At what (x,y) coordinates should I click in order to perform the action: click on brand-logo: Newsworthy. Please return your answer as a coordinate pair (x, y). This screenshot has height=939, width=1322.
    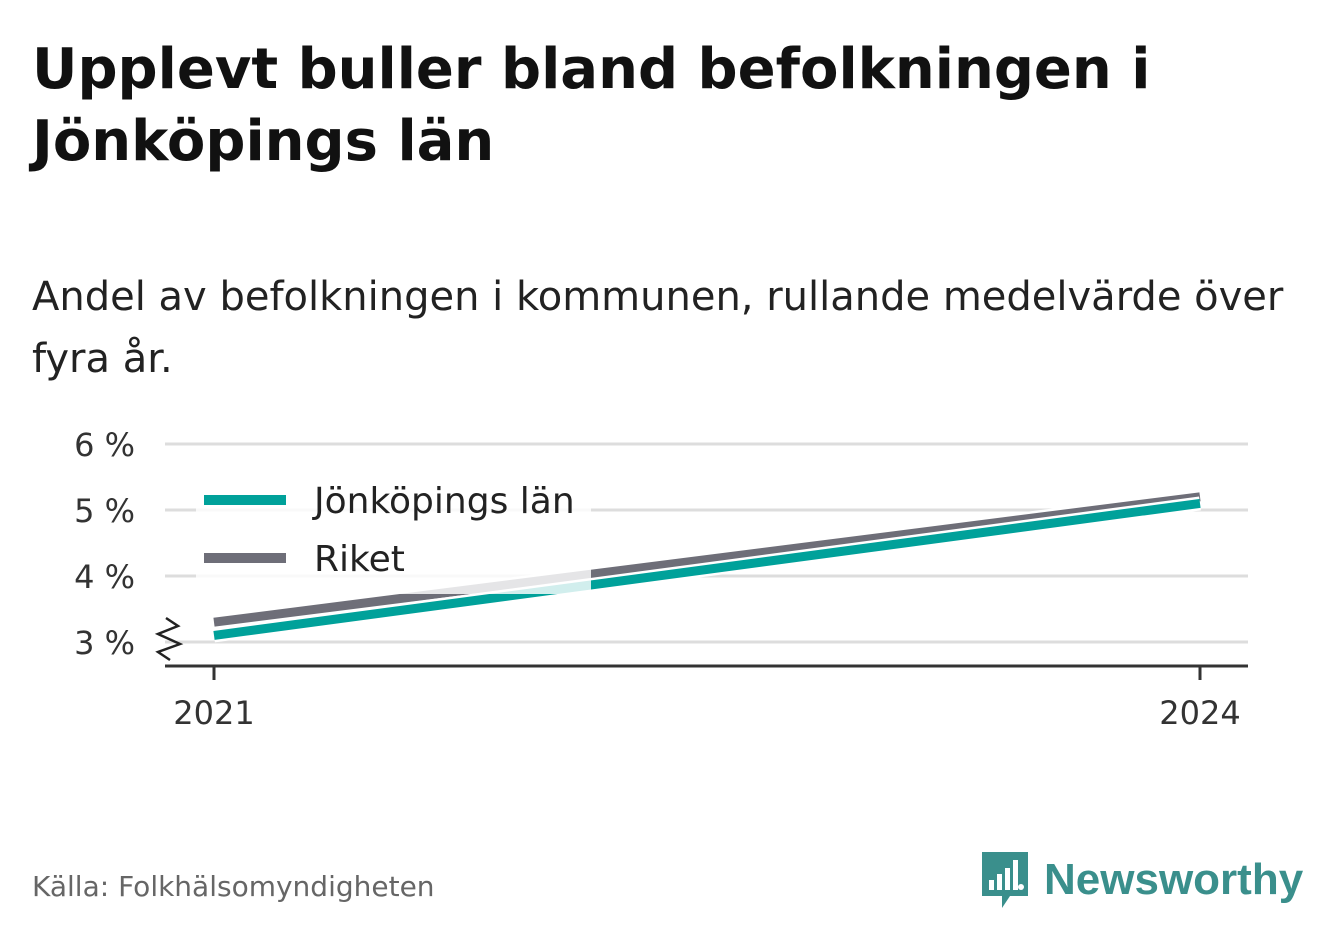
    Looking at the image, I should click on (1141, 880).